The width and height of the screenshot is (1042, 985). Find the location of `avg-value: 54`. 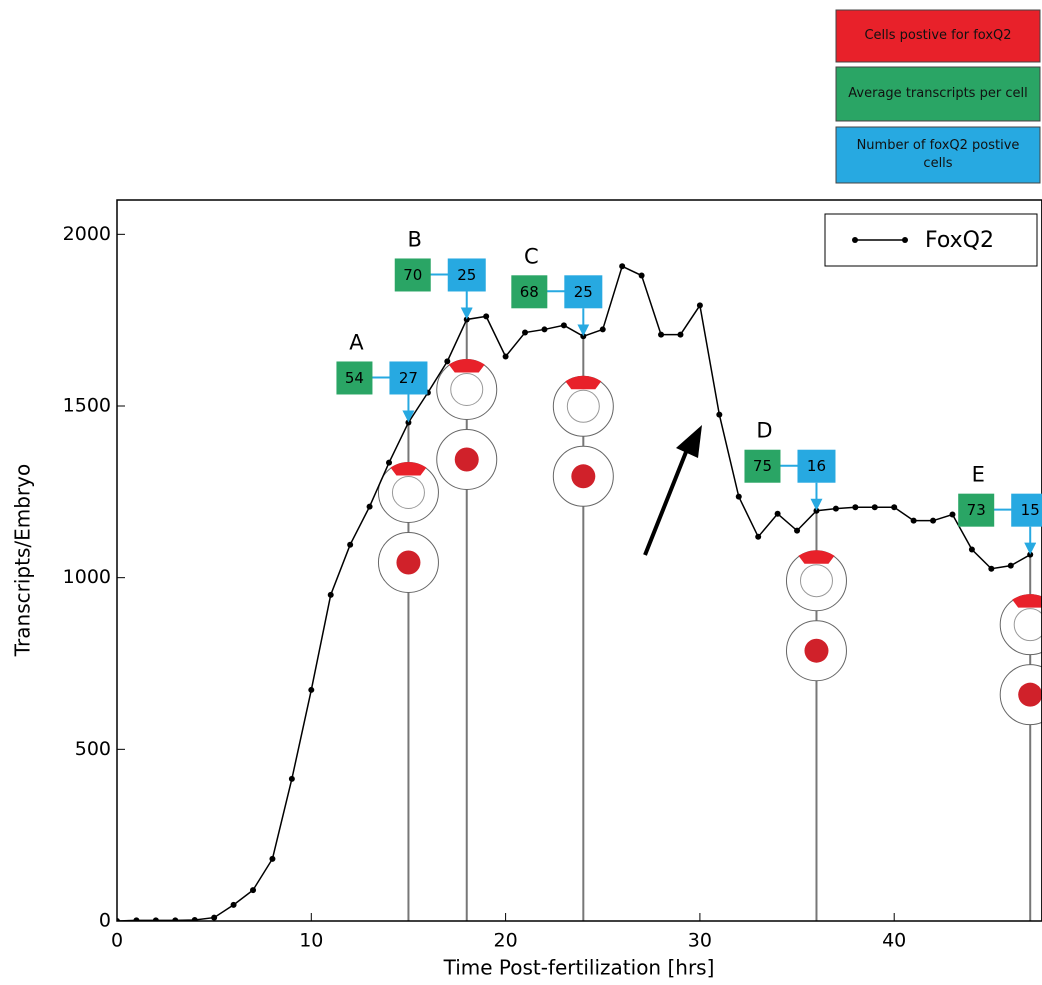

avg-value: 54 is located at coordinates (354, 378).